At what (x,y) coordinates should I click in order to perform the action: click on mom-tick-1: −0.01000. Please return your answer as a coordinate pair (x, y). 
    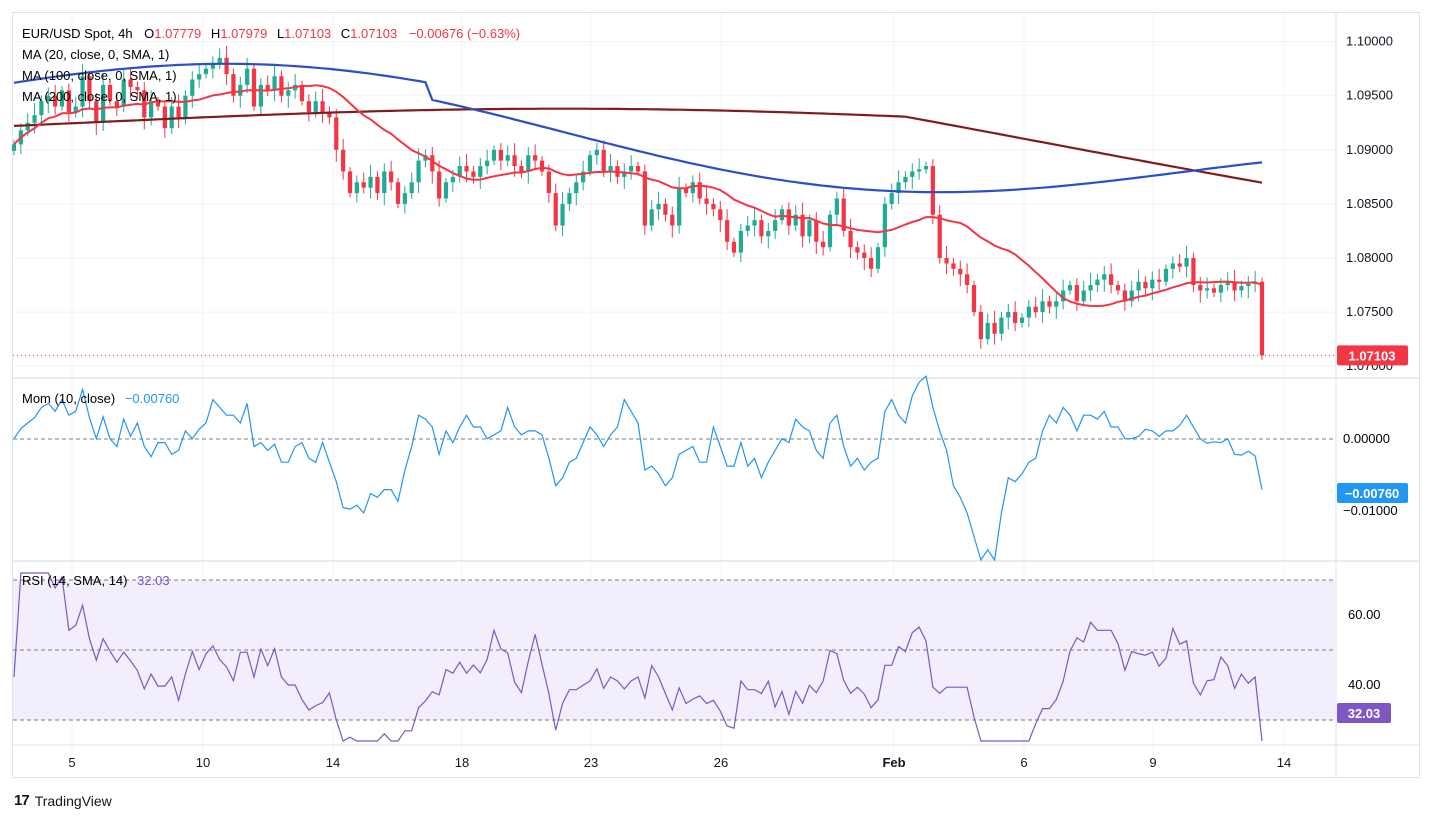
    Looking at the image, I should click on (1370, 510).